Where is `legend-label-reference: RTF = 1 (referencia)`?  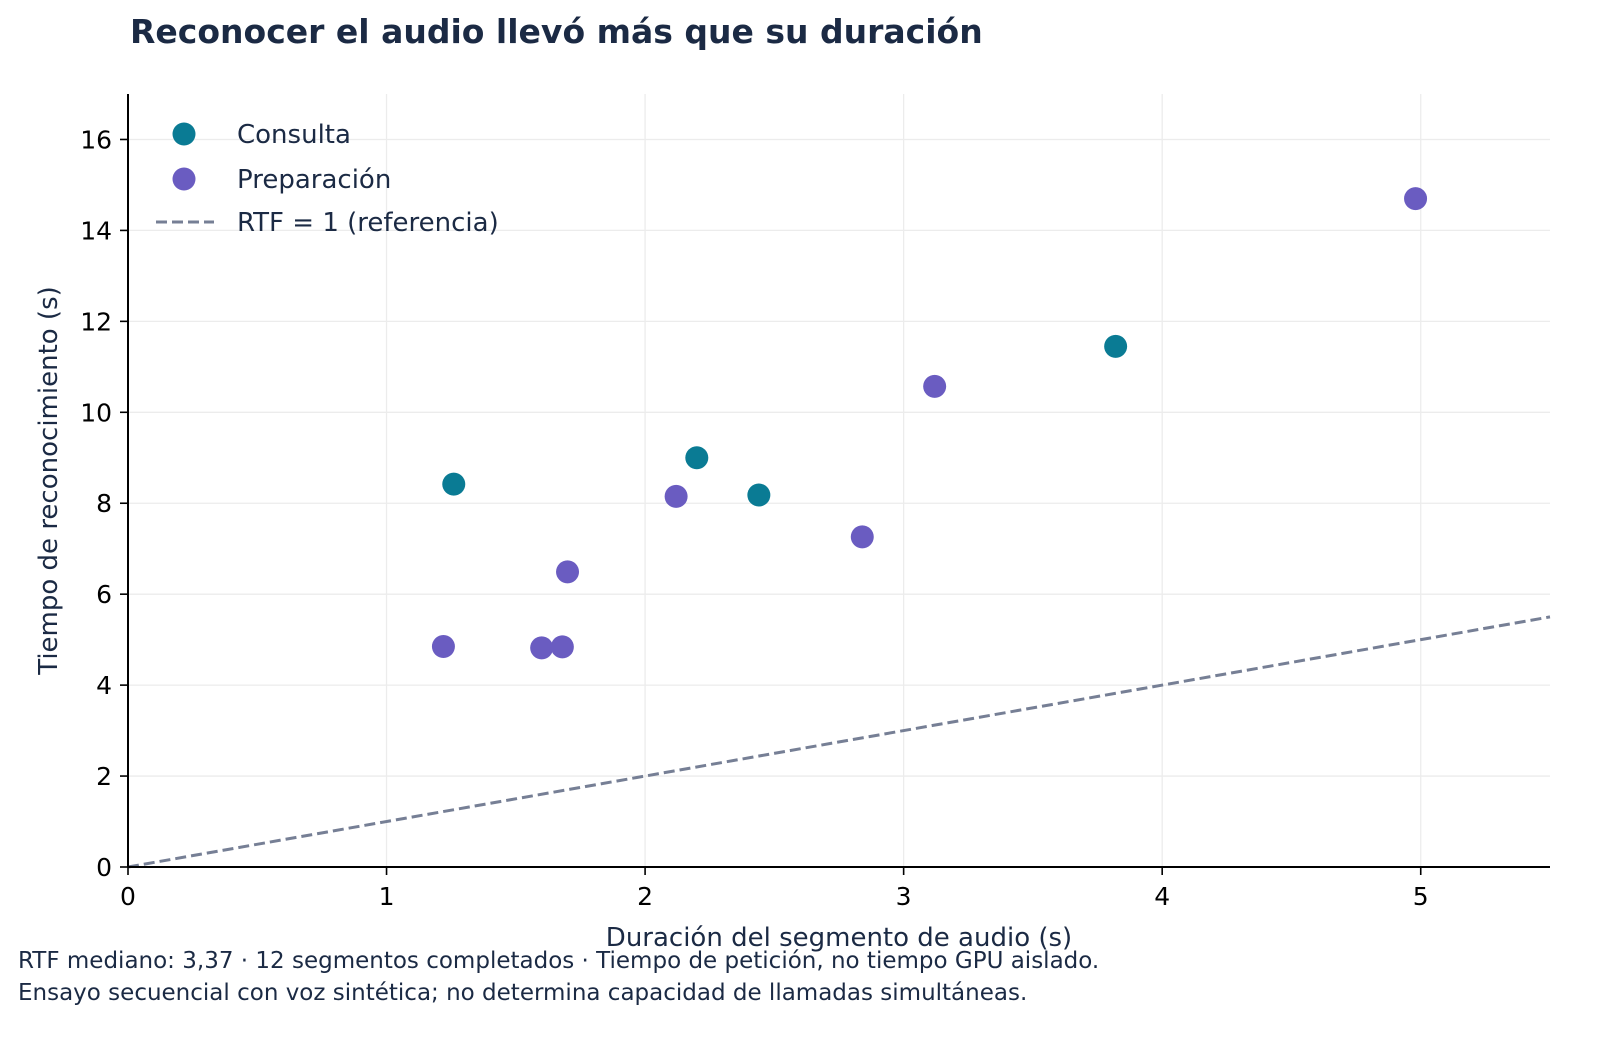 legend-label-reference: RTF = 1 (referencia) is located at coordinates (368, 223).